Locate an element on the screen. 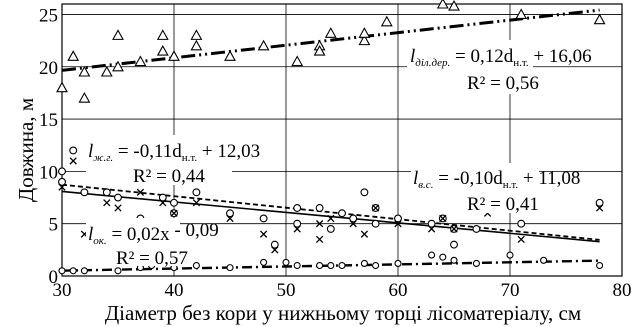 The height and width of the screenshot is (327, 633). svg-text: lділ.дер. = 0,12dн.т. + 16,06 is located at coordinates (501, 57).